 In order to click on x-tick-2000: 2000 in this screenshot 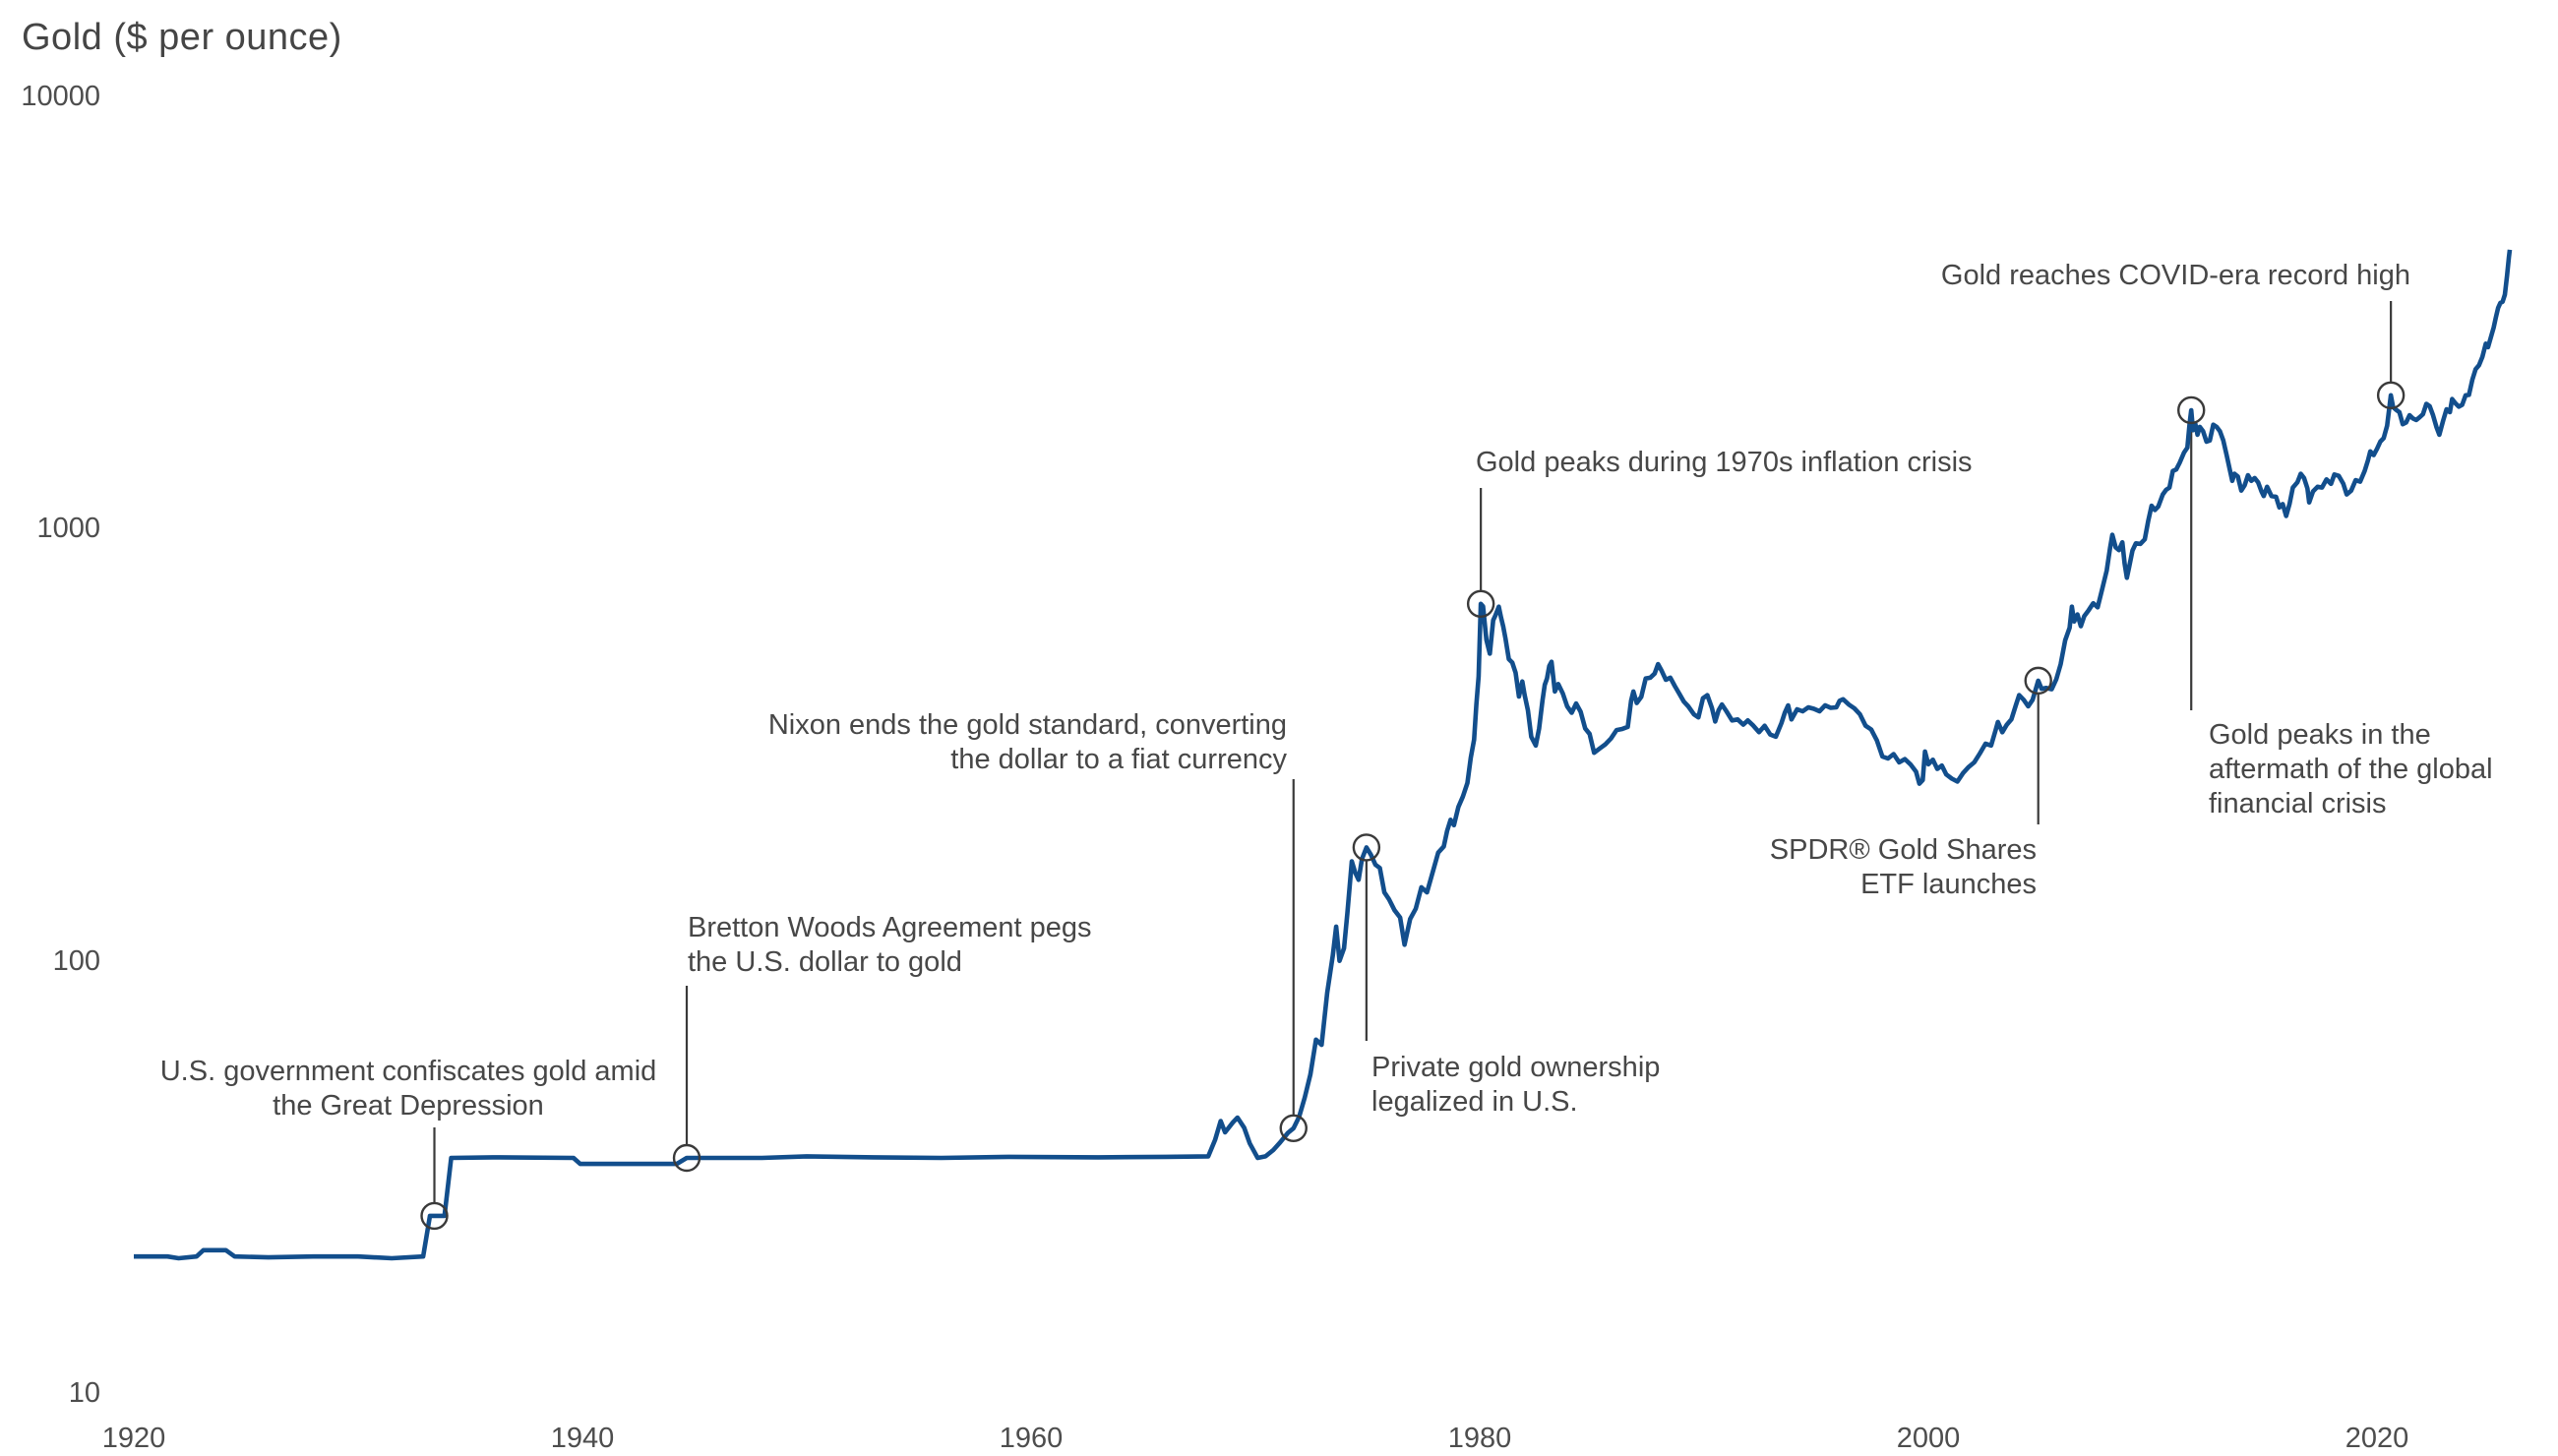, I will do `click(1928, 1438)`.